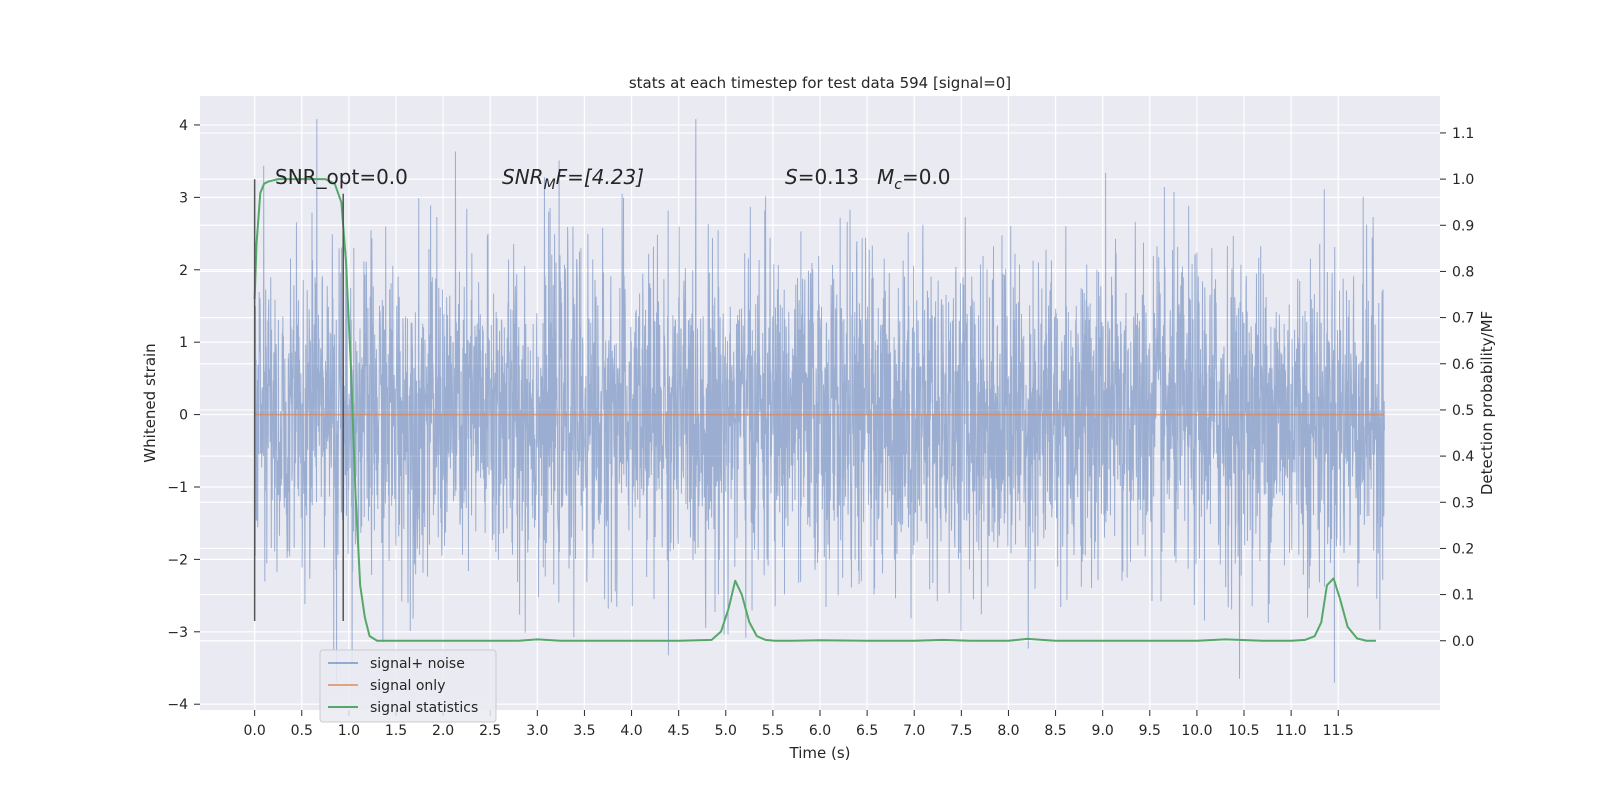 This screenshot has width=1600, height=800. I want to click on marker-lines, so click(298, 400).